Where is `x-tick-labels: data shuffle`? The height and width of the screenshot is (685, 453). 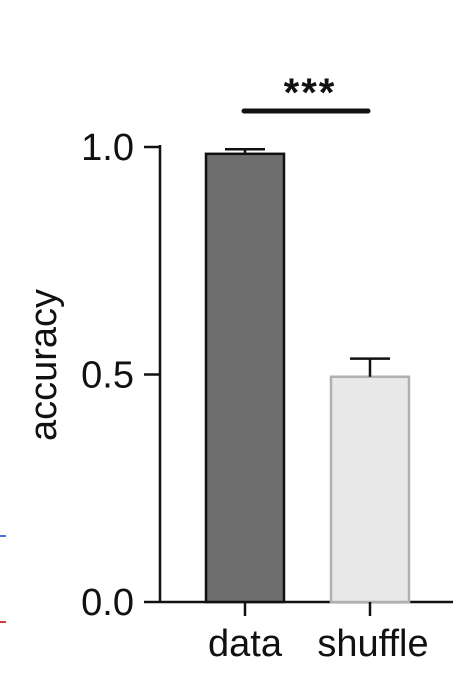 x-tick-labels: data shuffle is located at coordinates (318, 644).